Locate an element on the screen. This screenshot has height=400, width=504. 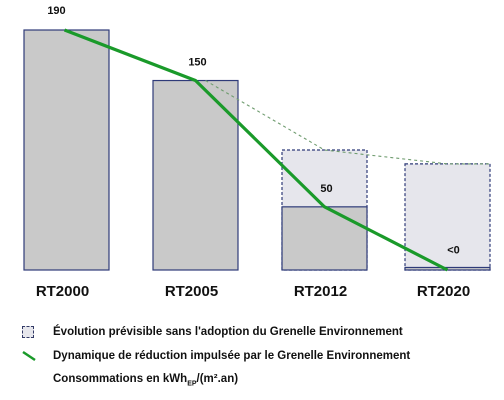
unit-label: Consommations en kWhEP/(m².an) is located at coordinates (146, 380).